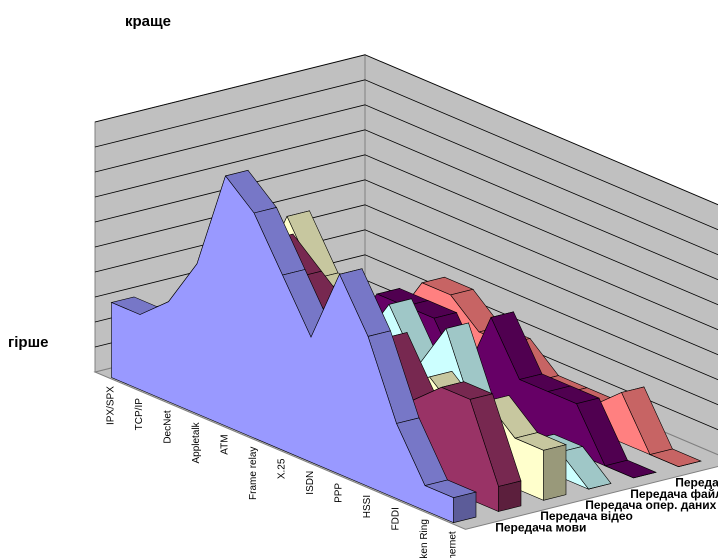 The height and width of the screenshot is (558, 718). I want to click on annotation-left: гірше, so click(28, 342).